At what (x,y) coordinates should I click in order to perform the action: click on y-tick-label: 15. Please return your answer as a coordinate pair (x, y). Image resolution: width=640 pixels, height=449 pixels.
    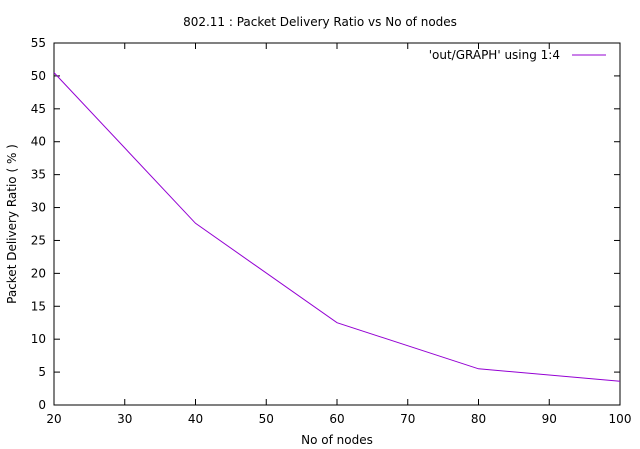
    Looking at the image, I should click on (38, 306).